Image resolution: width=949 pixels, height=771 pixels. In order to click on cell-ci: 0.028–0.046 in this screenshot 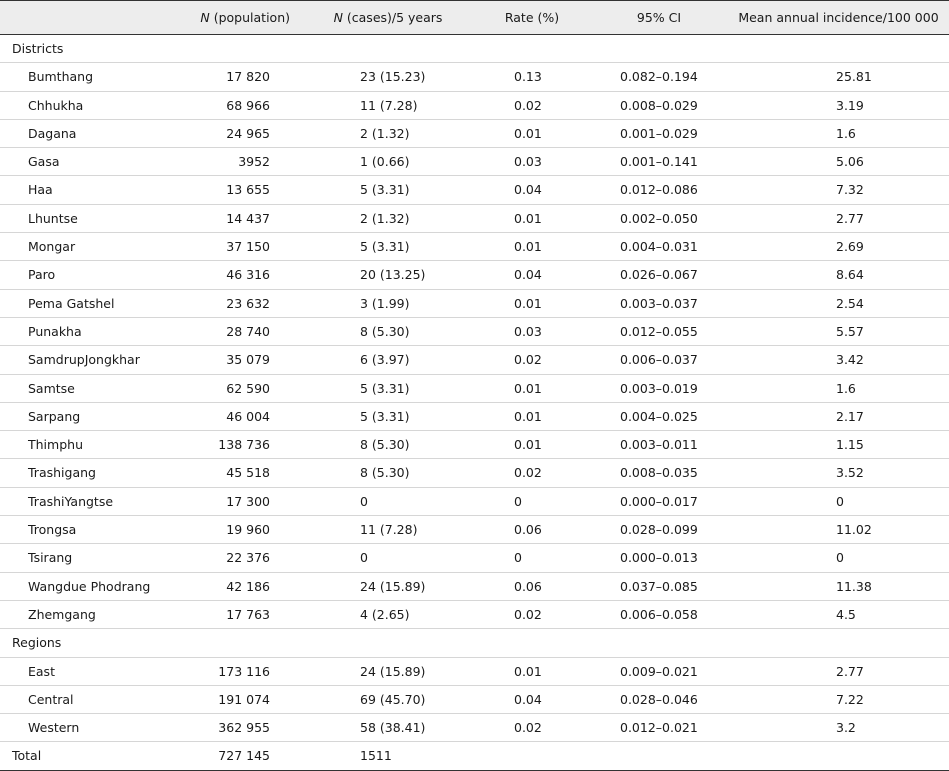, I will do `click(659, 700)`.